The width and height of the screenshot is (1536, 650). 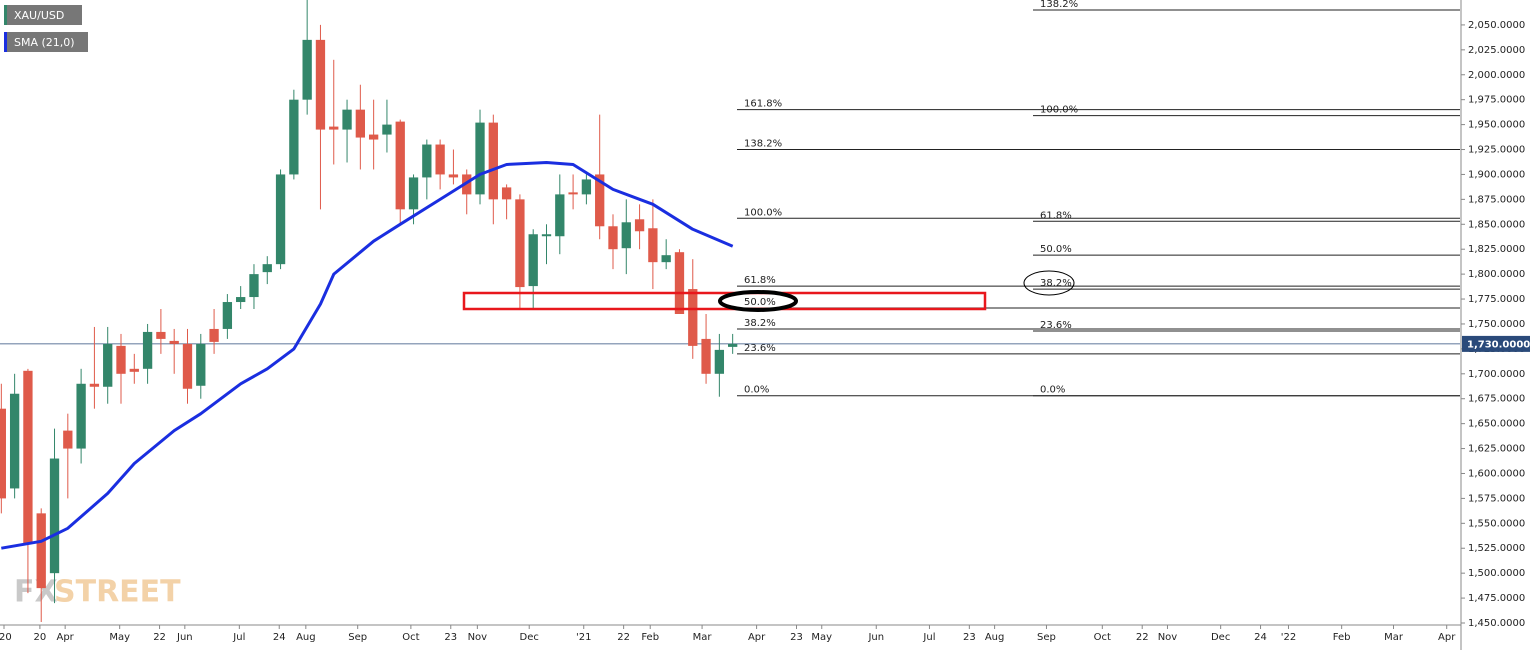 I want to click on y-tick-label: 1,750.0000, so click(x=1496, y=324).